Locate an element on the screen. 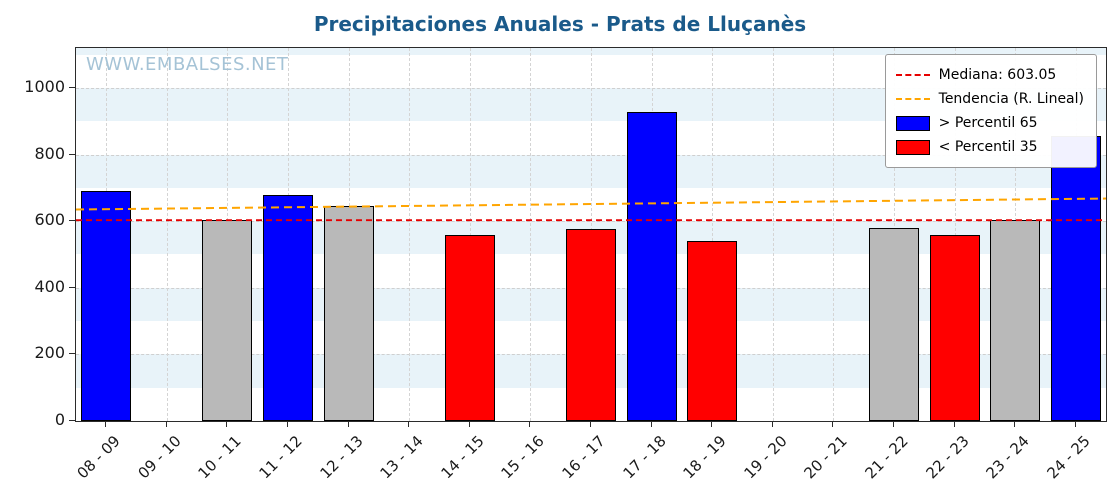  legend-item-0: Mediana: 603.05 is located at coordinates (989, 75).